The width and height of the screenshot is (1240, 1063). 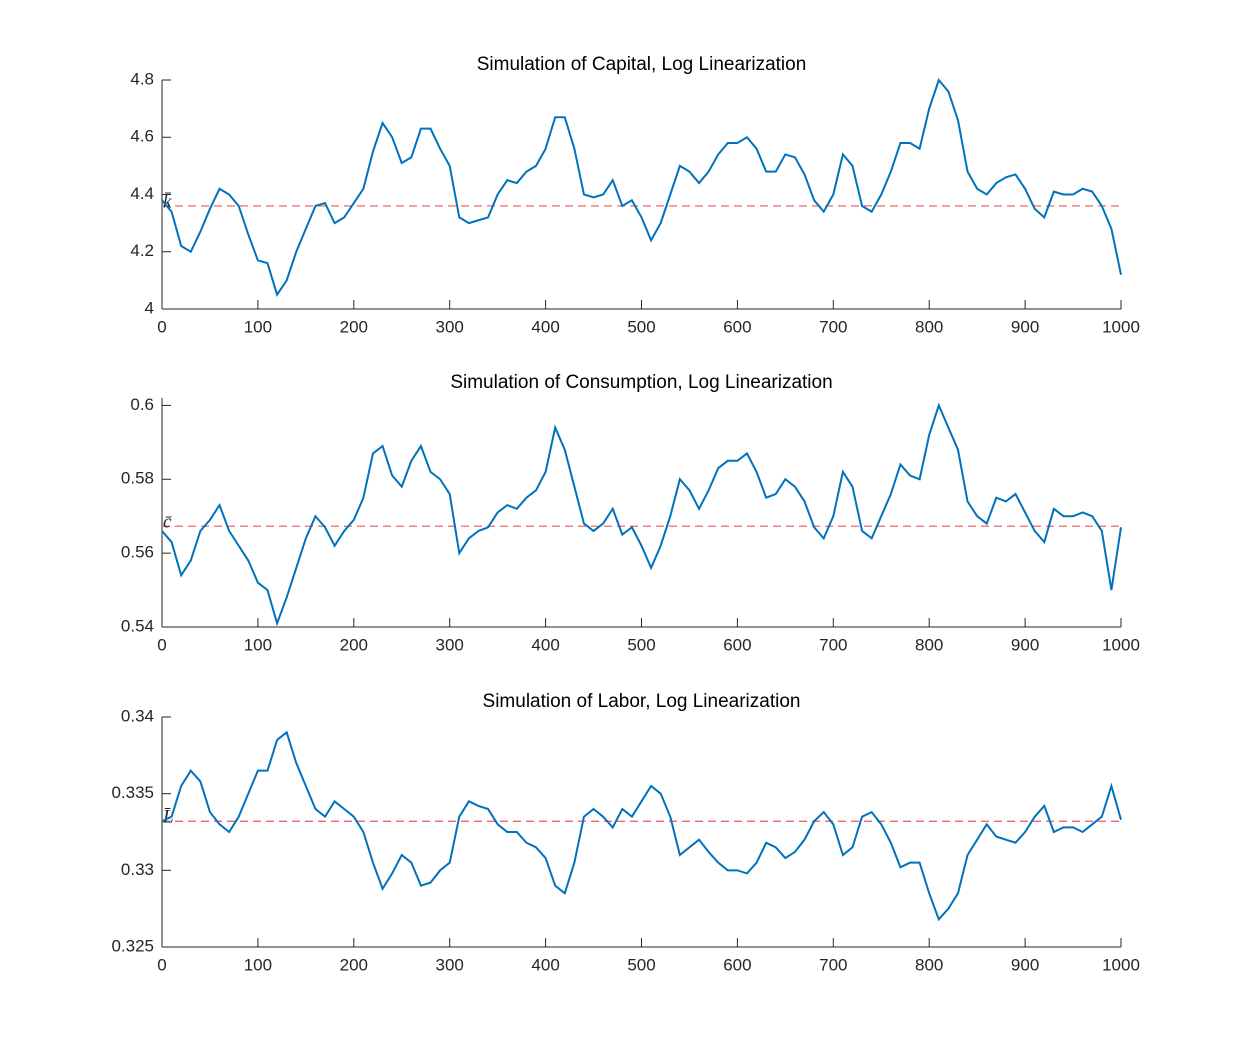 I want to click on y-tick-label: 0.33, so click(x=137, y=869).